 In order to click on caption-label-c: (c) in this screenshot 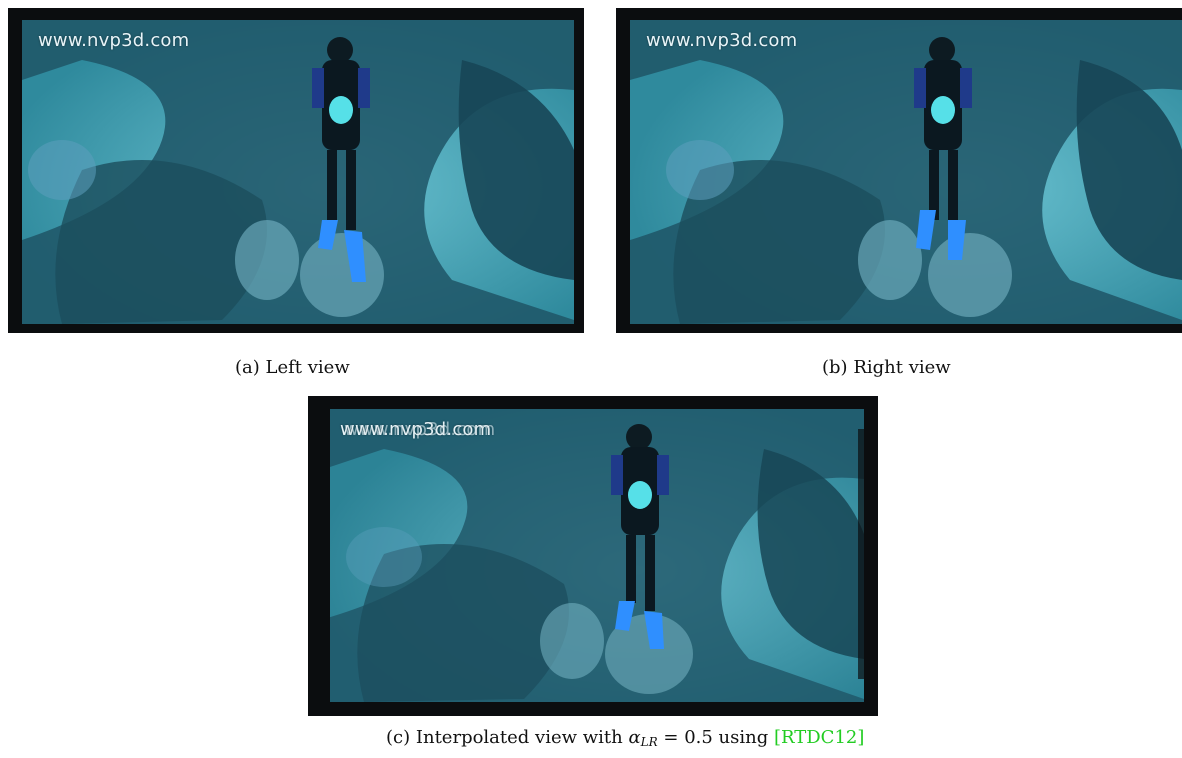, I will do `click(398, 737)`.